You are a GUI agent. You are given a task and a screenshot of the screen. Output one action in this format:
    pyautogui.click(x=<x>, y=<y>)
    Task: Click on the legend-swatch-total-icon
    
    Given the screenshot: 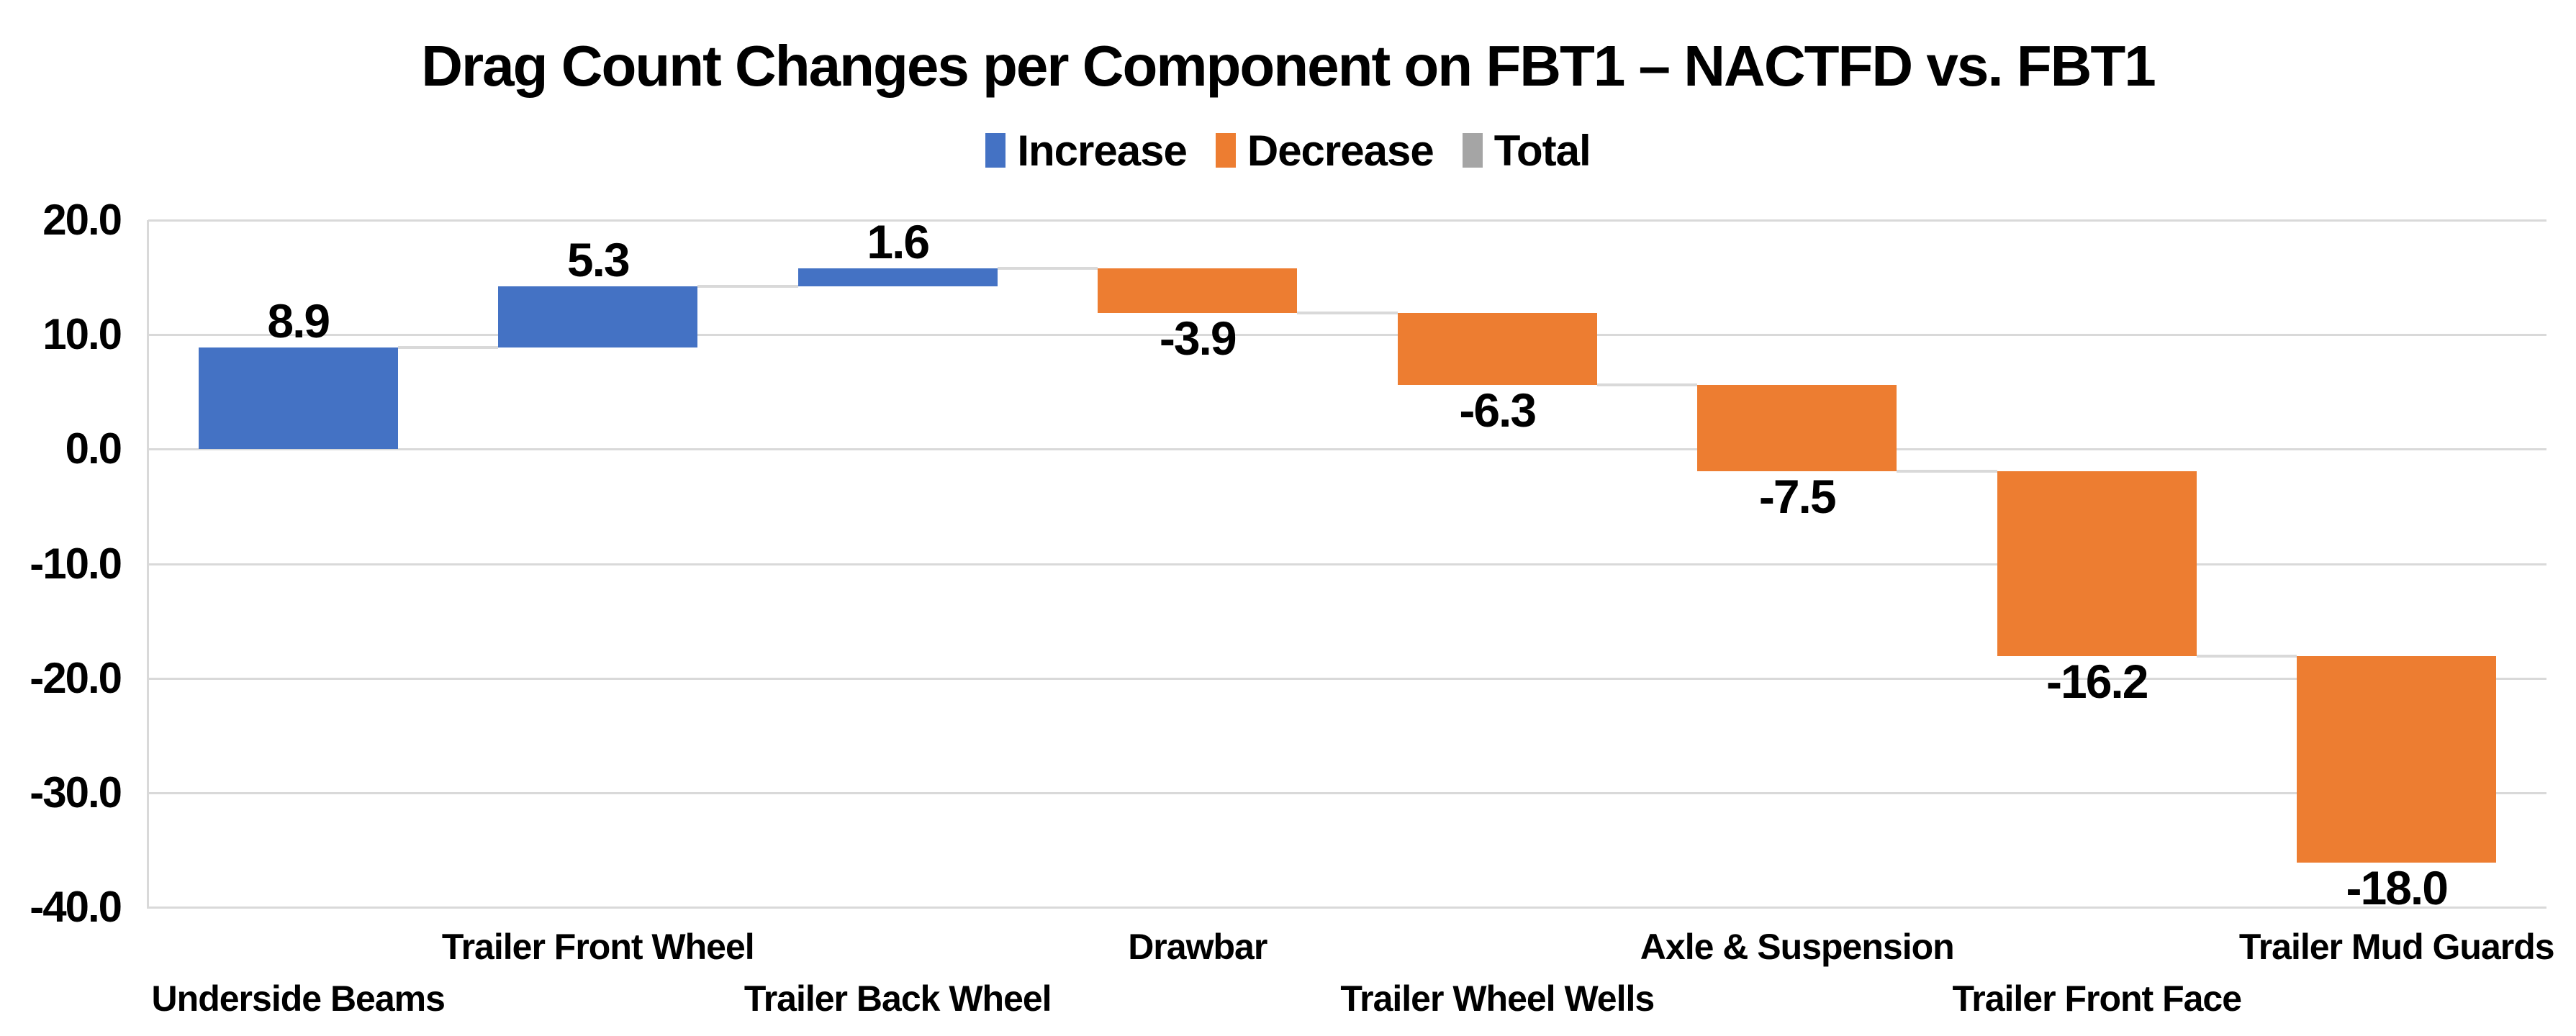 What is the action you would take?
    pyautogui.click(x=1472, y=150)
    